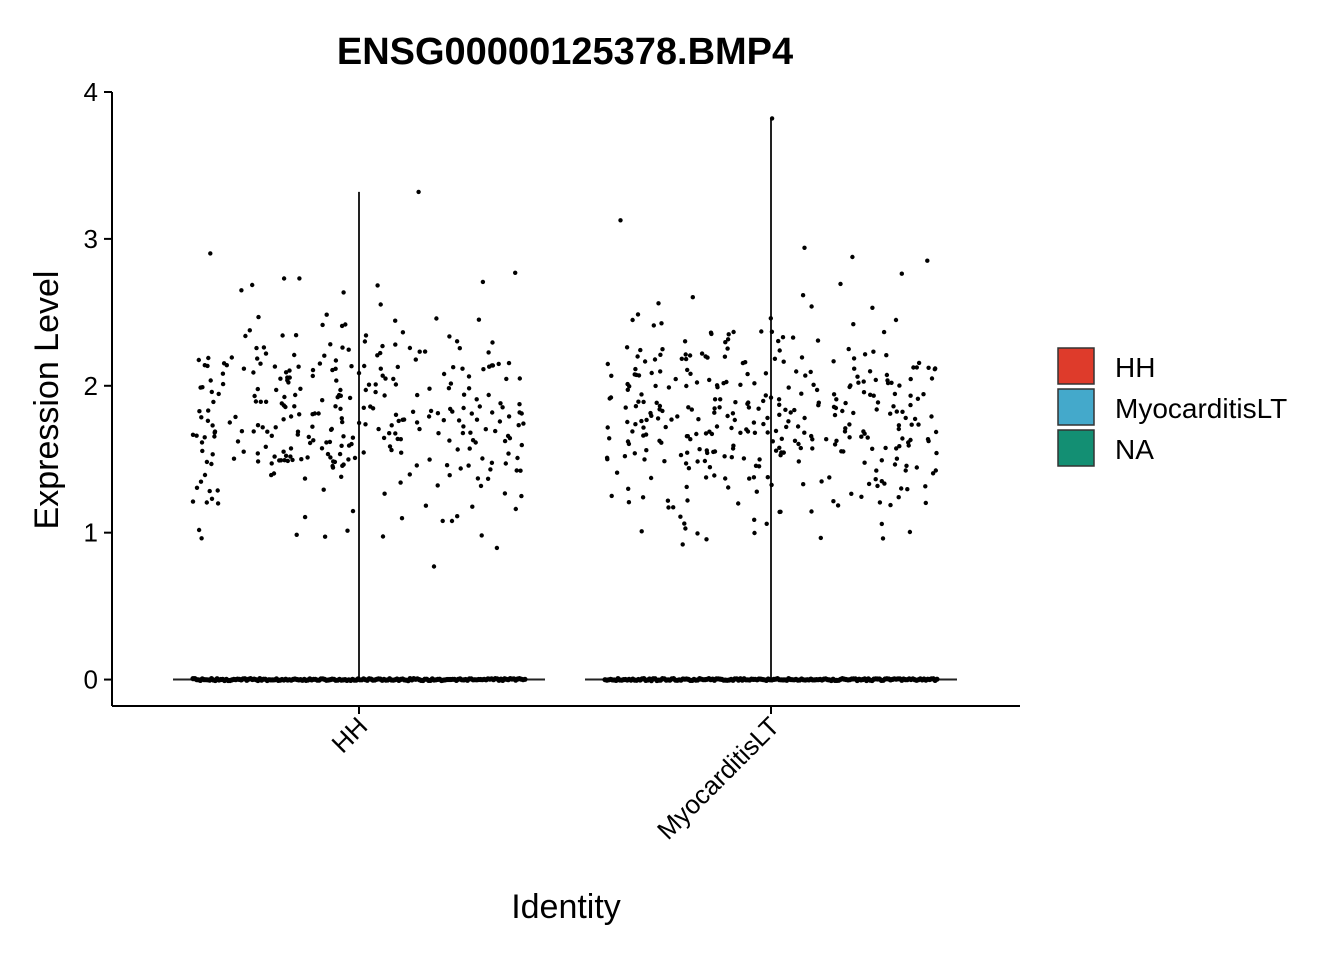 The image size is (1344, 960). Describe the element at coordinates (566, 907) in the screenshot. I see `x-axis-title: Identity` at that location.